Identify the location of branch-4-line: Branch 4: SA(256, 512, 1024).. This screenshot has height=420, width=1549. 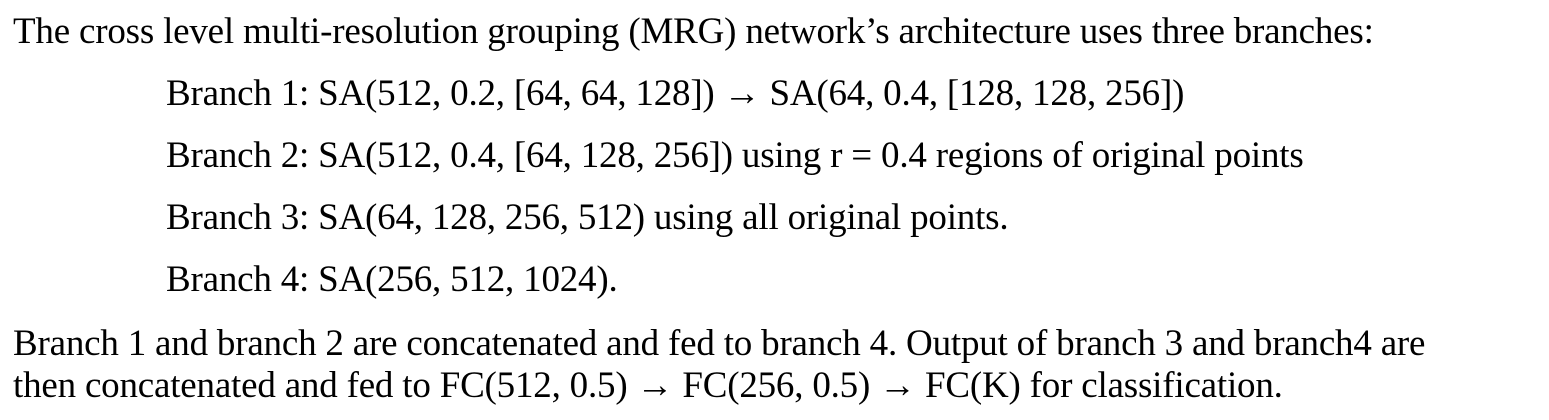
(392, 280).